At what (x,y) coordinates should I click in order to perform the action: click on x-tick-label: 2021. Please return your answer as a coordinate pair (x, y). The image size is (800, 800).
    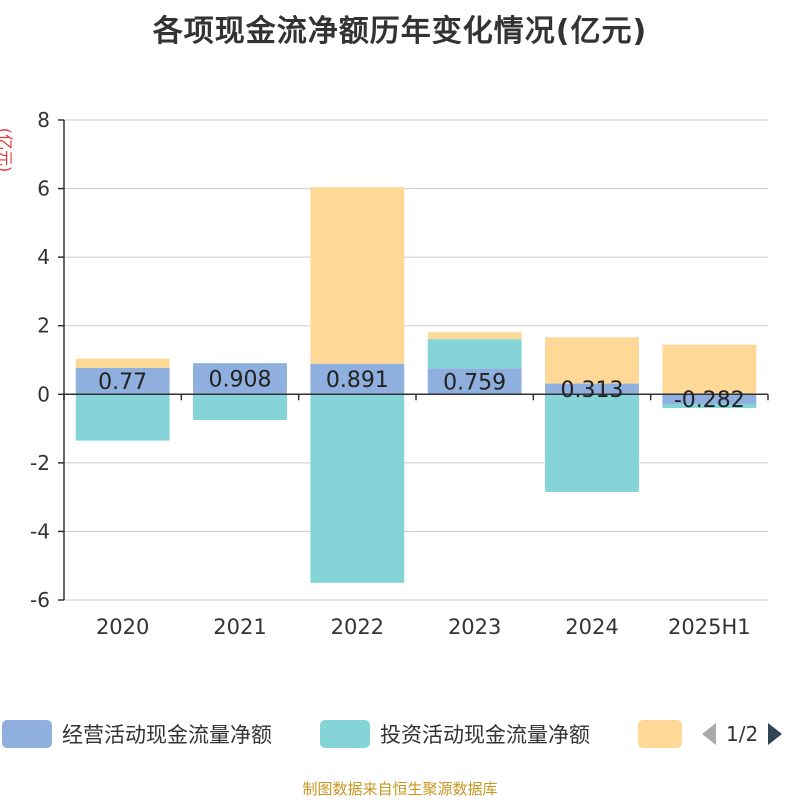
    Looking at the image, I should click on (239, 627).